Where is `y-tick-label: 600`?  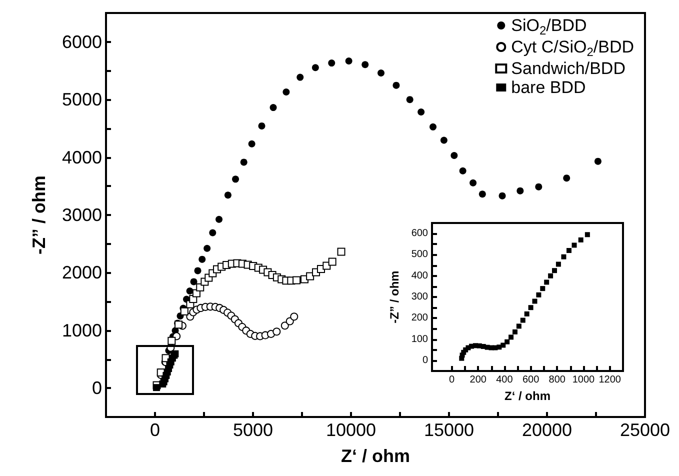 y-tick-label: 600 is located at coordinates (419, 234).